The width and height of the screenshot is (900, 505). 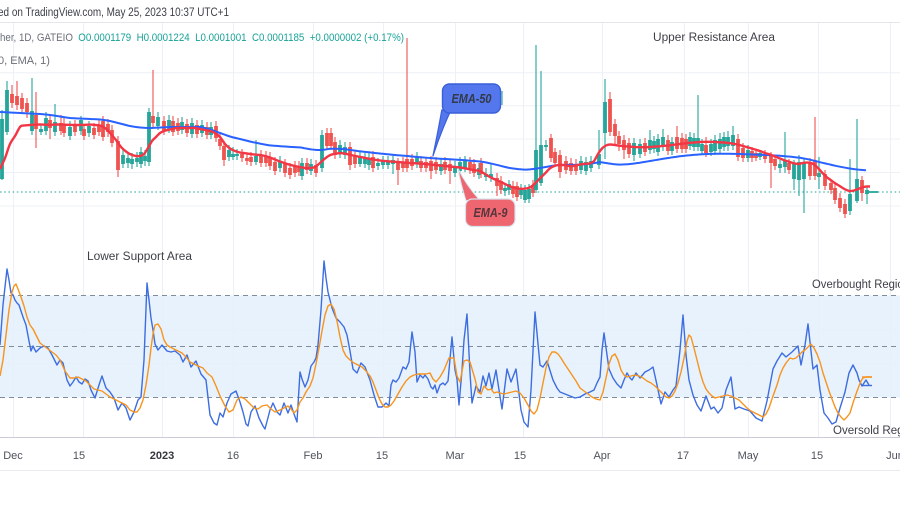 I want to click on svg-text: May, so click(x=748, y=456).